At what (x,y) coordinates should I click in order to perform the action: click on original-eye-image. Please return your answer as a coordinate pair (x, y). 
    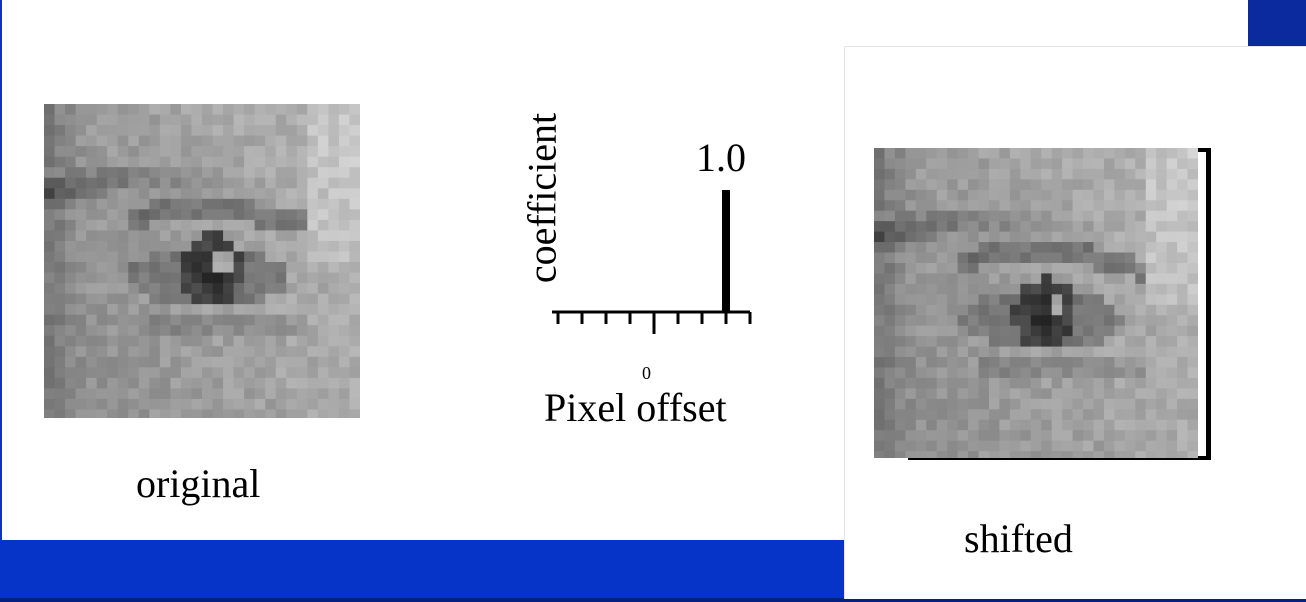
    Looking at the image, I should click on (202, 261).